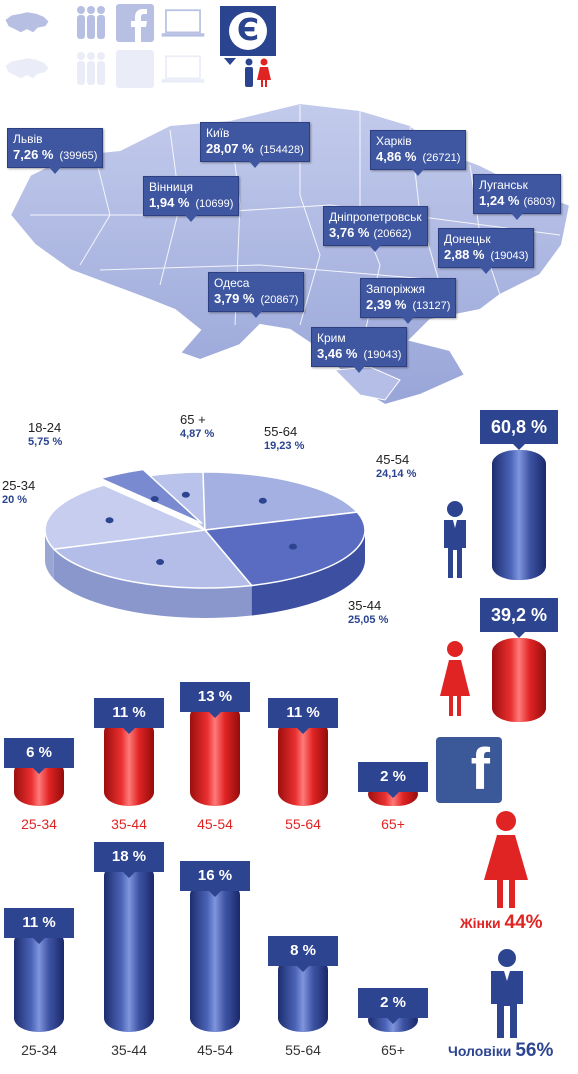  What do you see at coordinates (480, 923) in the screenshot?
I see `women-label: Жінки` at bounding box center [480, 923].